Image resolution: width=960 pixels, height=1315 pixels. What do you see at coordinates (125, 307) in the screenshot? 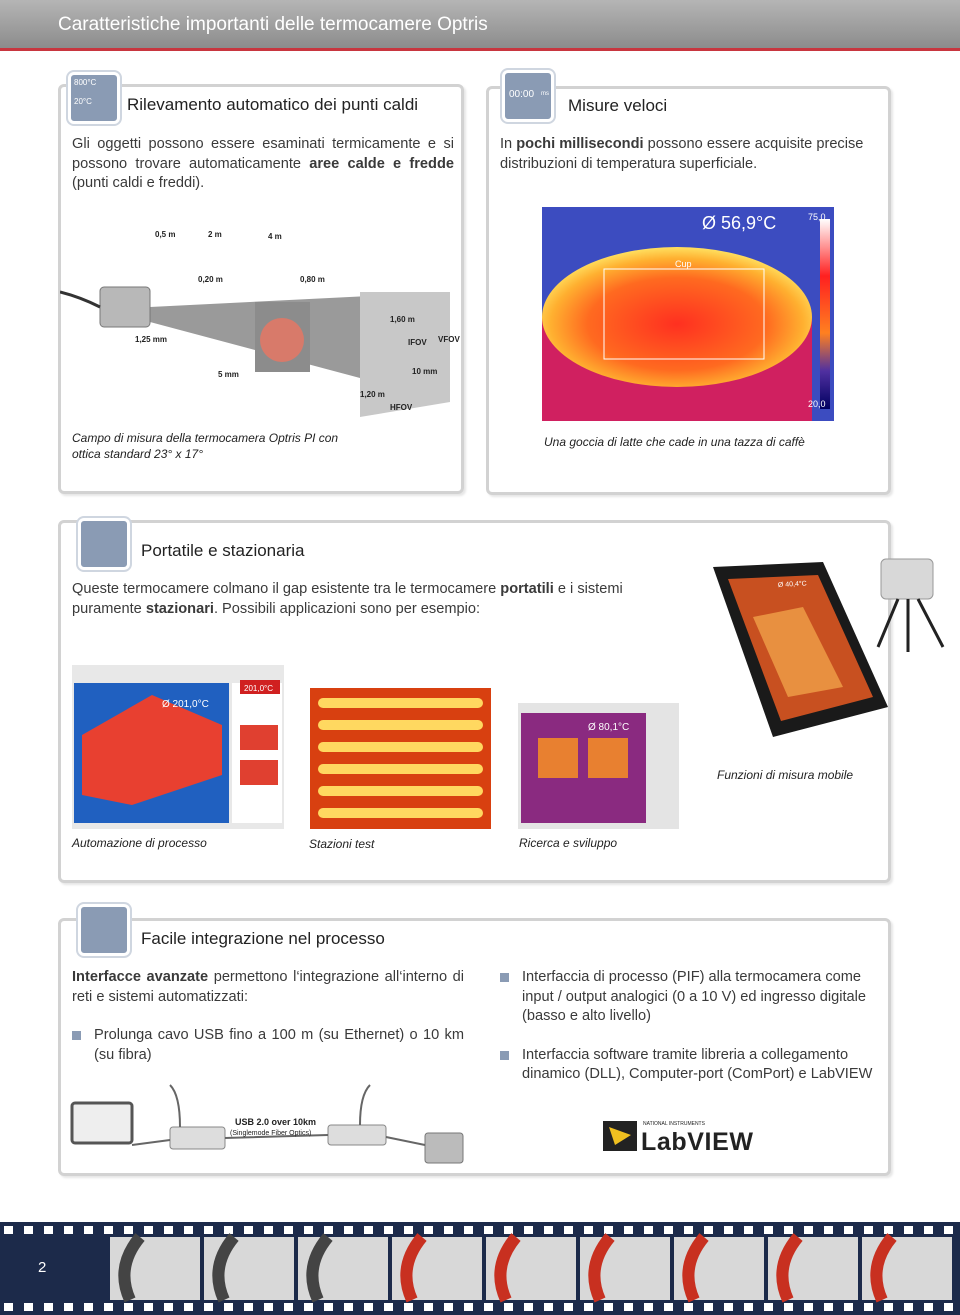
I see `camera` at bounding box center [125, 307].